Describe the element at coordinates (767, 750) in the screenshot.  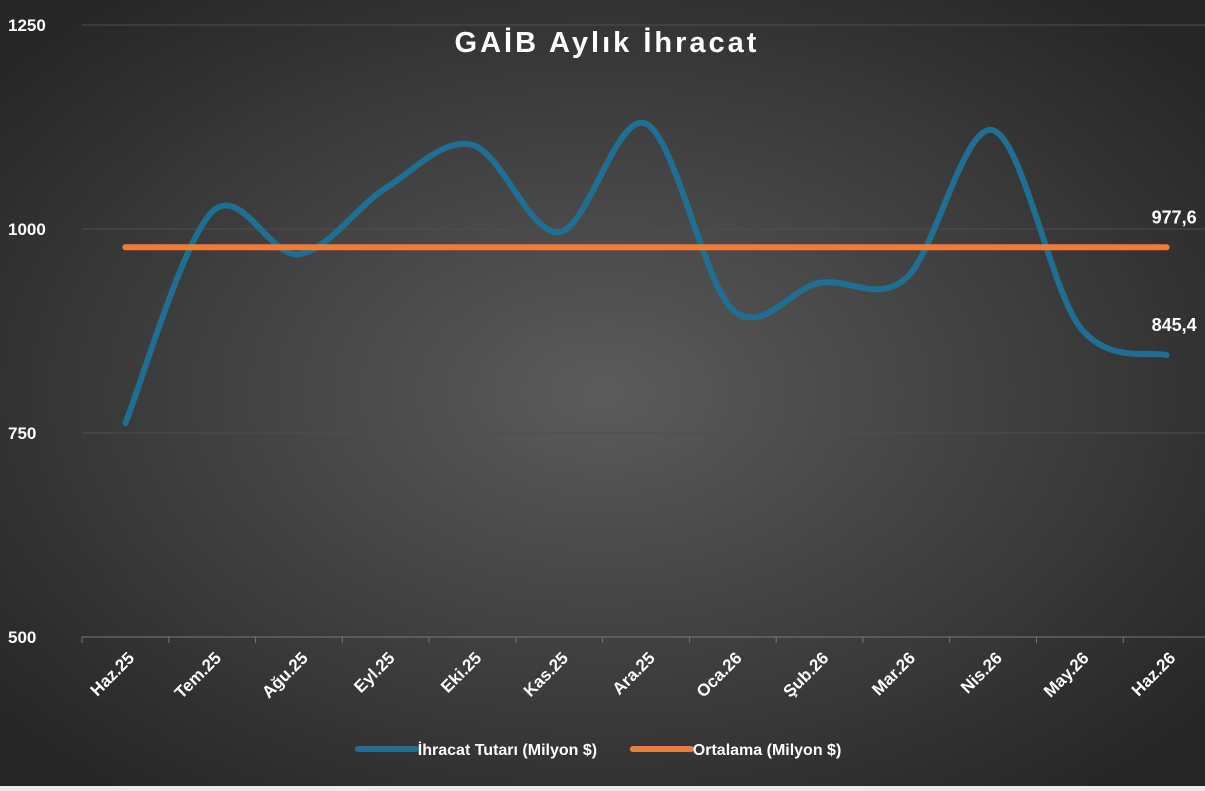
I see `legend-label: Ortalama (Milyon $)` at that location.